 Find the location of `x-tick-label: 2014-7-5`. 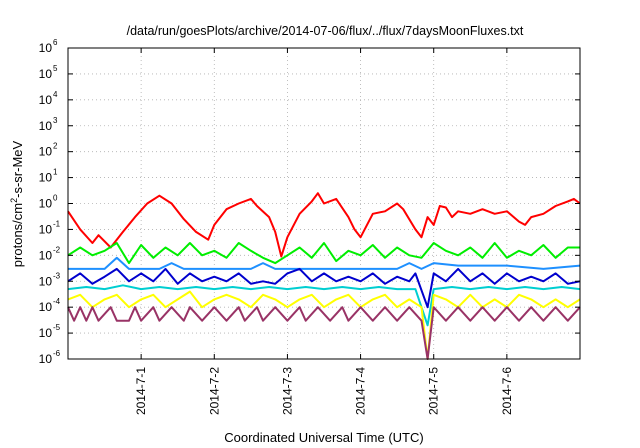

x-tick-label: 2014-7-5 is located at coordinates (434, 391).